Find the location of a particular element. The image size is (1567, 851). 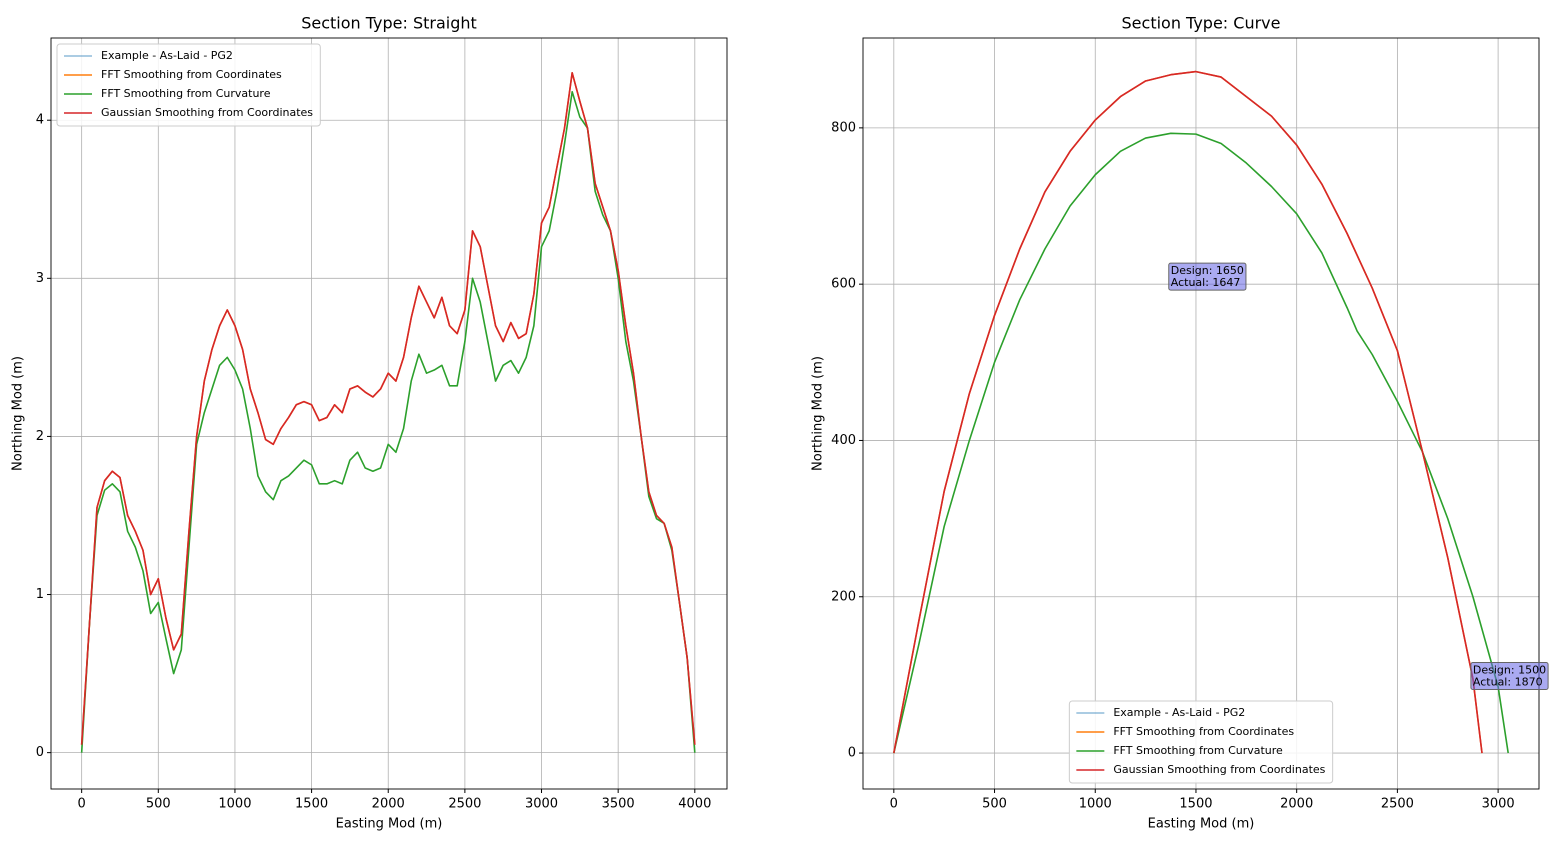

y-tick-label: 600 is located at coordinates (843, 284).